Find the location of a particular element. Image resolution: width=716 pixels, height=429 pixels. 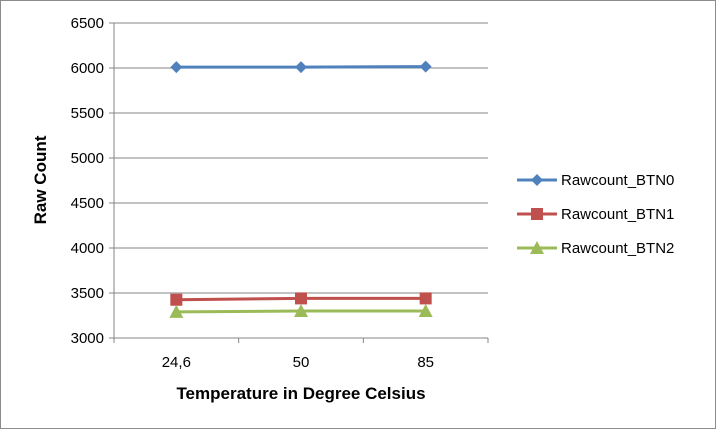

legend-label: Rawcount_BTN1 is located at coordinates (617, 214).